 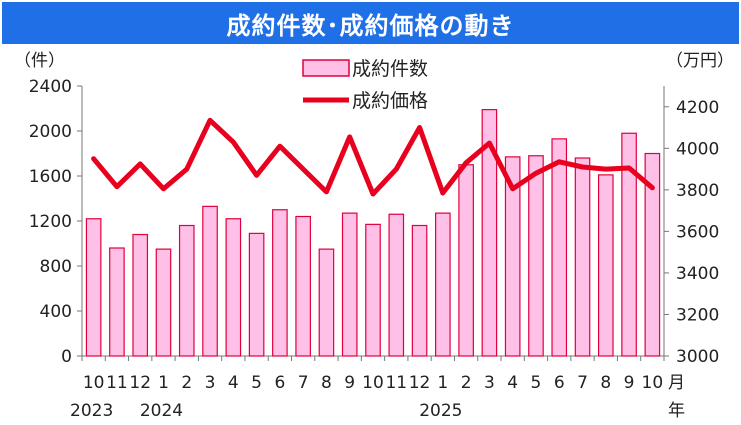 I want to click on right-tick-label: 3000, so click(x=697, y=357).